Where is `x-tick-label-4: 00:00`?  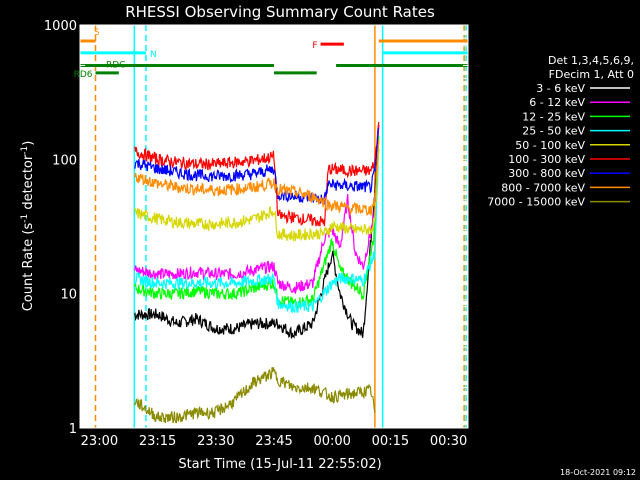 x-tick-label-4: 00:00 is located at coordinates (331, 441).